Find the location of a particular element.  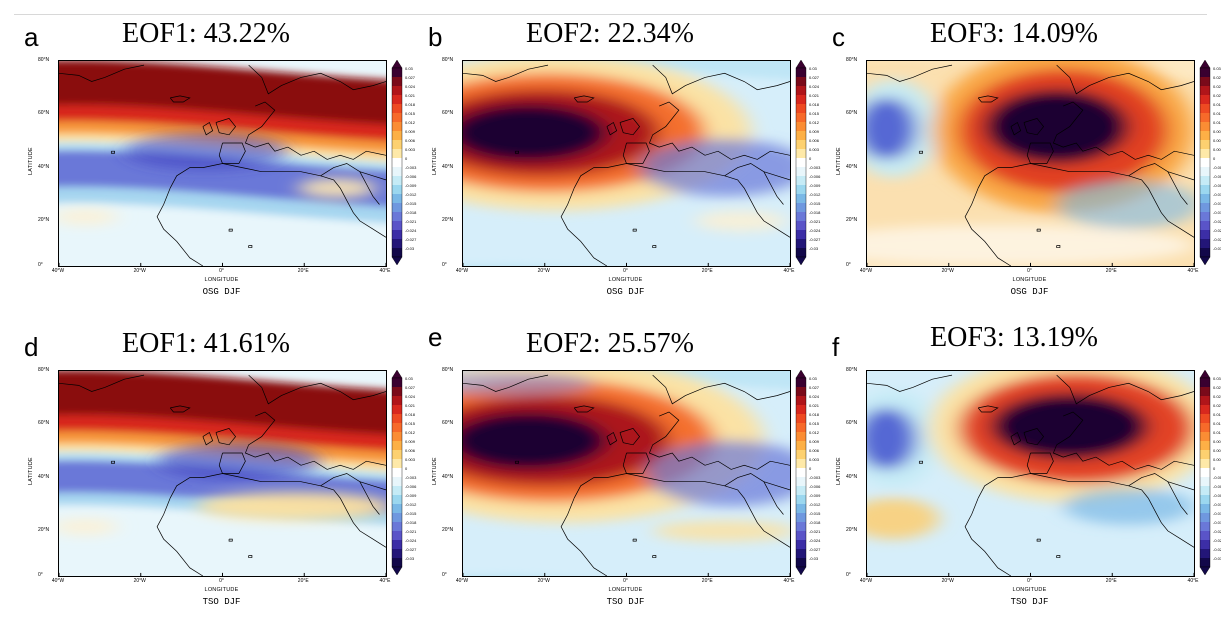

colorbar-label: -0.024 is located at coordinates (411, 540).